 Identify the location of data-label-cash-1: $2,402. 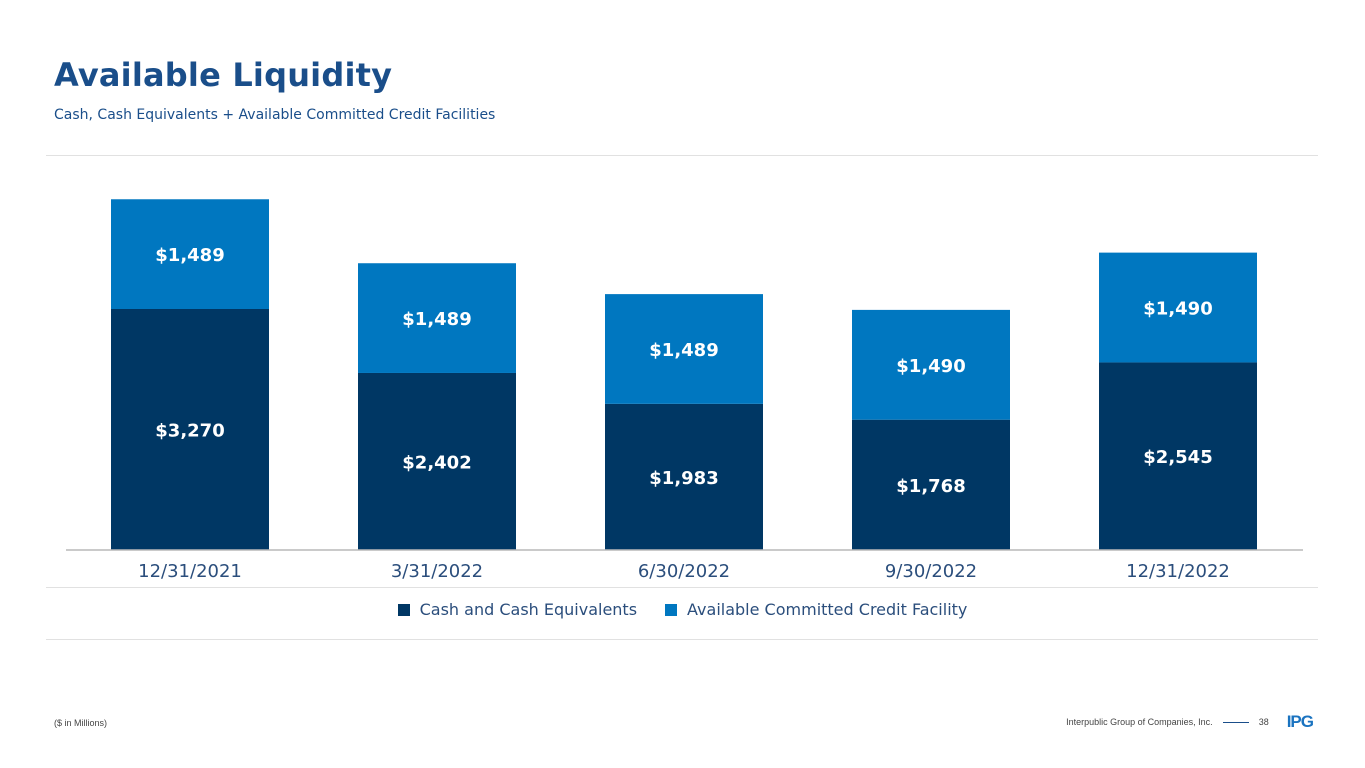
(436, 462).